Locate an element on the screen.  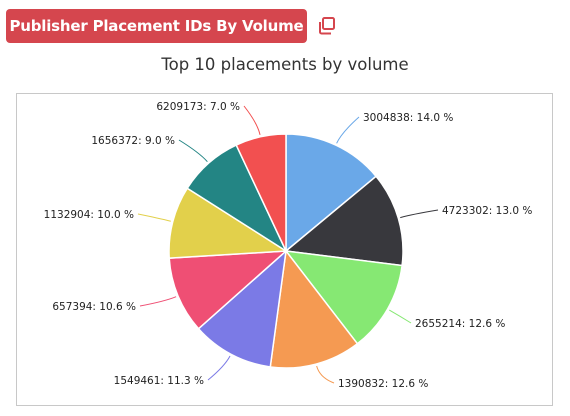
slice-label-1132904: 1132904: 10.0 % is located at coordinates (89, 215).